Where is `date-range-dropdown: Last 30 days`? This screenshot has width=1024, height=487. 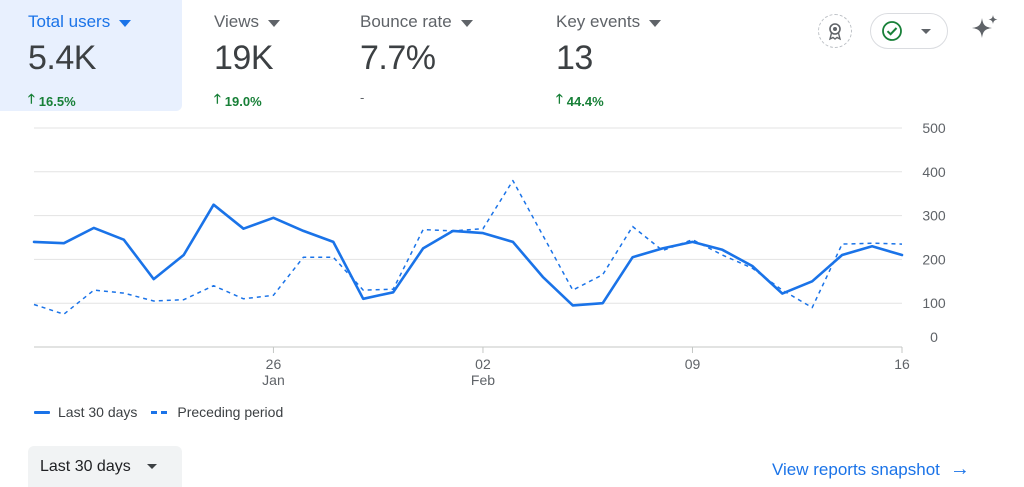 date-range-dropdown: Last 30 days is located at coordinates (105, 466).